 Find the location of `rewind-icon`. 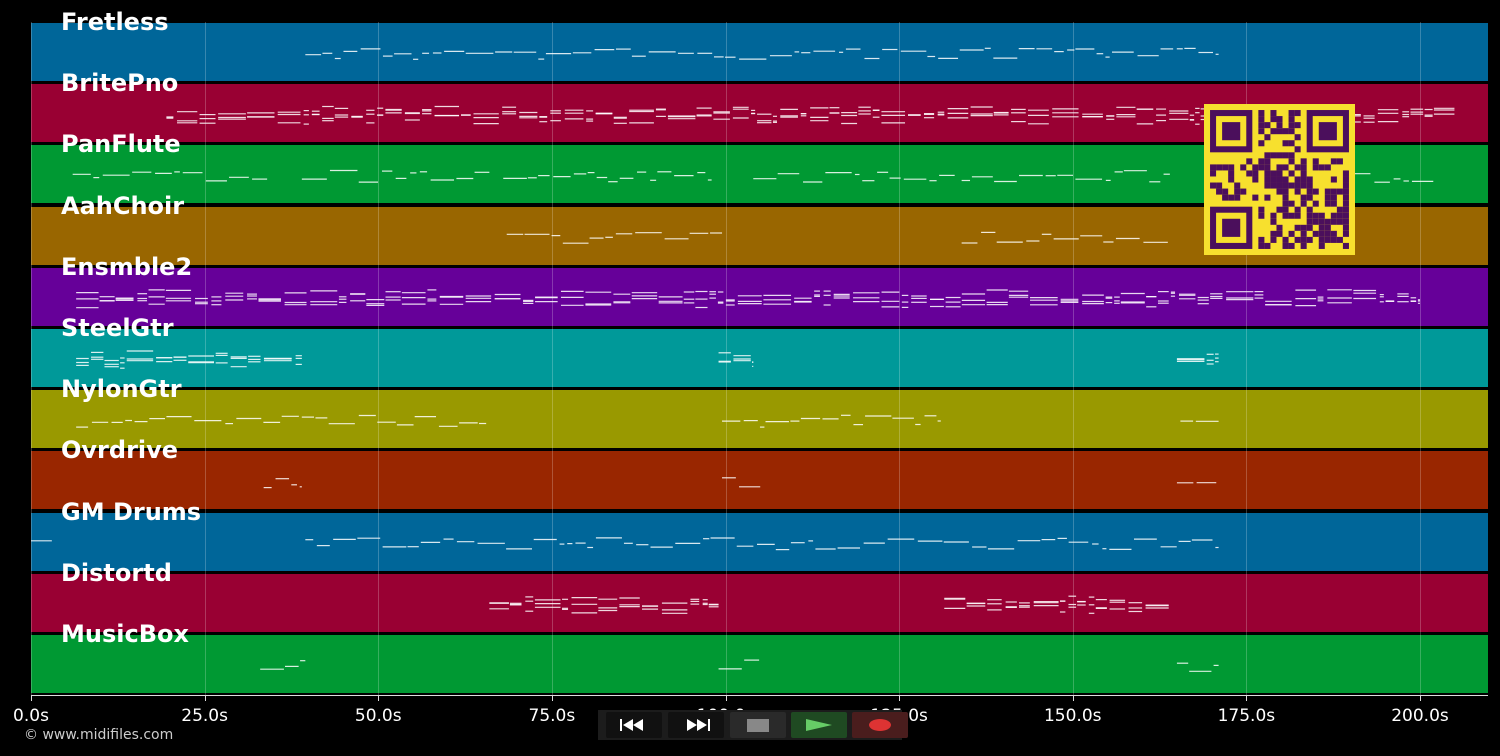

rewind-icon is located at coordinates (631, 725).